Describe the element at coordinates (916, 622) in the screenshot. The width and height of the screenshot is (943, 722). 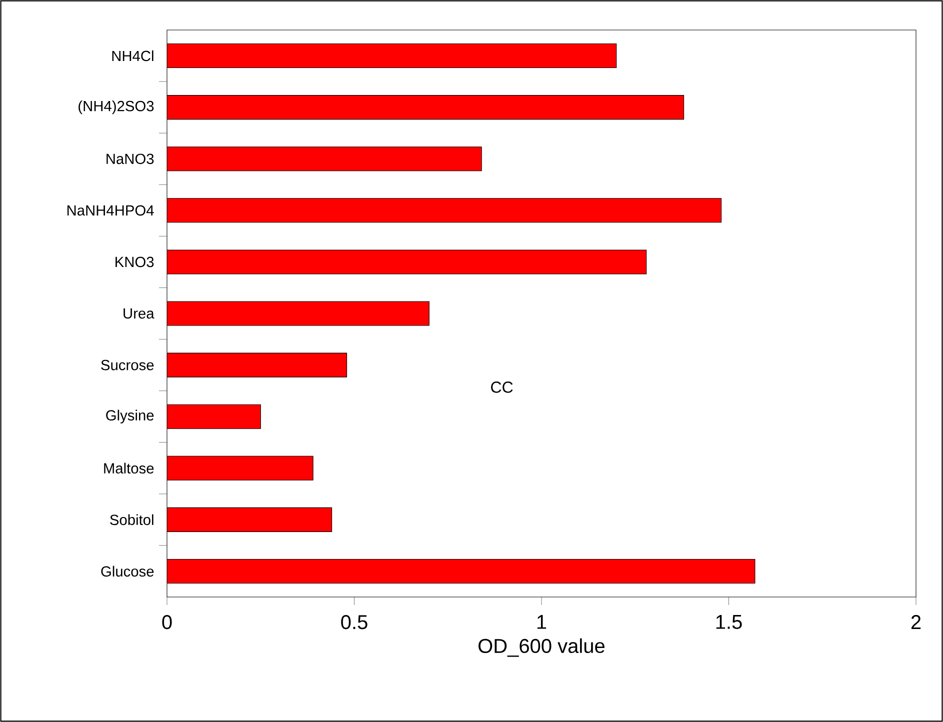
I see `x-tick-label: 2` at that location.